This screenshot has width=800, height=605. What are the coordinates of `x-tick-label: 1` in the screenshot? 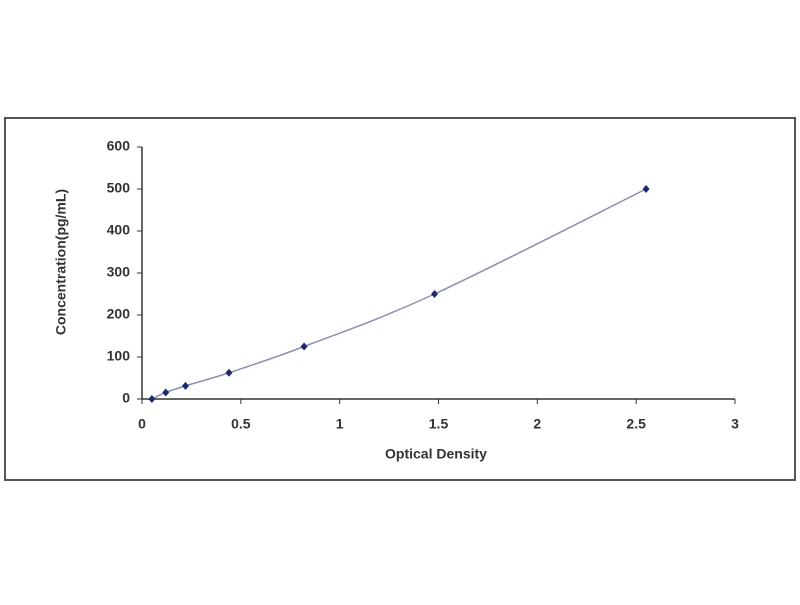 It's located at (340, 424).